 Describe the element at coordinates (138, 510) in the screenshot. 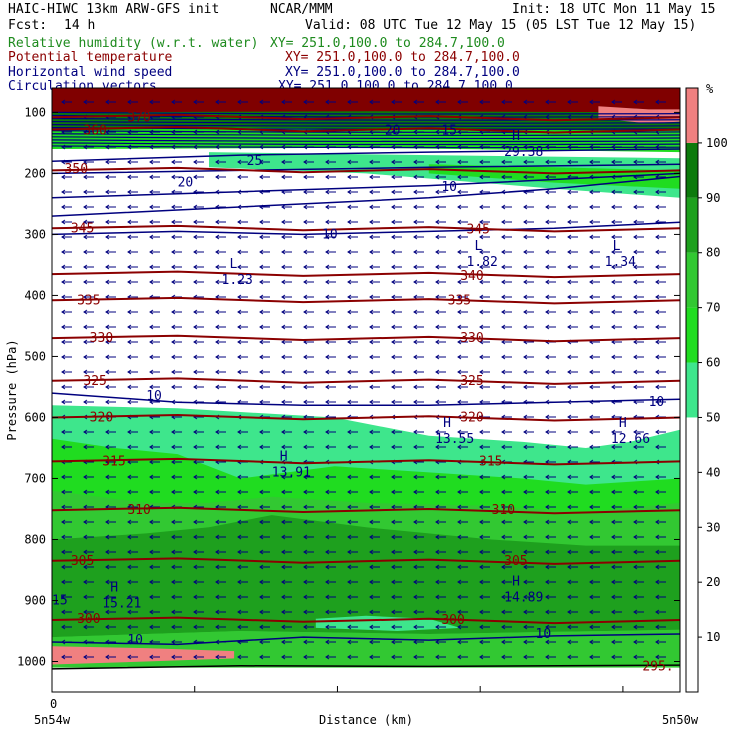

I see `theta-label: 310` at that location.